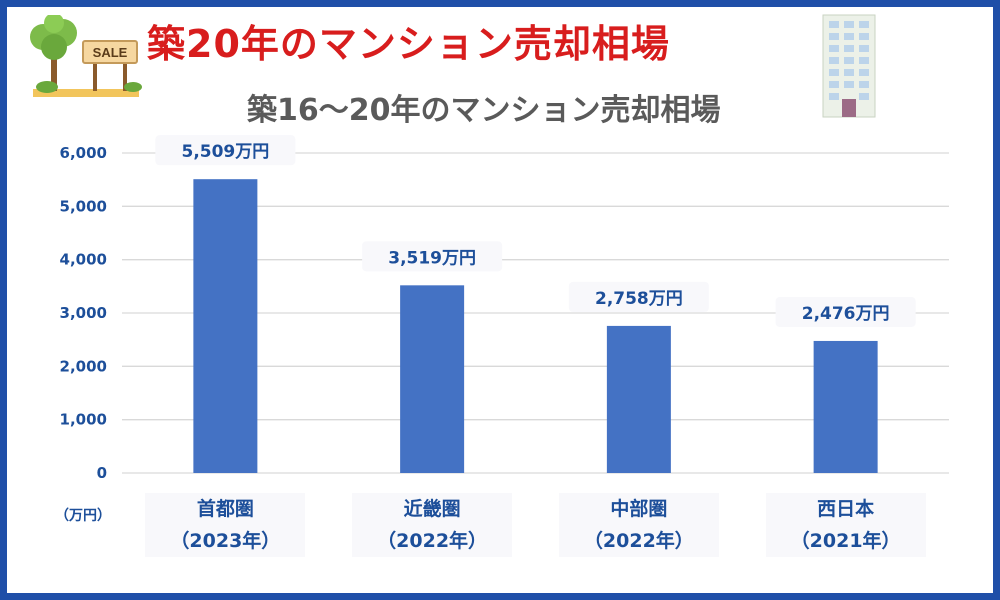  I want to click on y-tick-label: 6,000, so click(83, 153).